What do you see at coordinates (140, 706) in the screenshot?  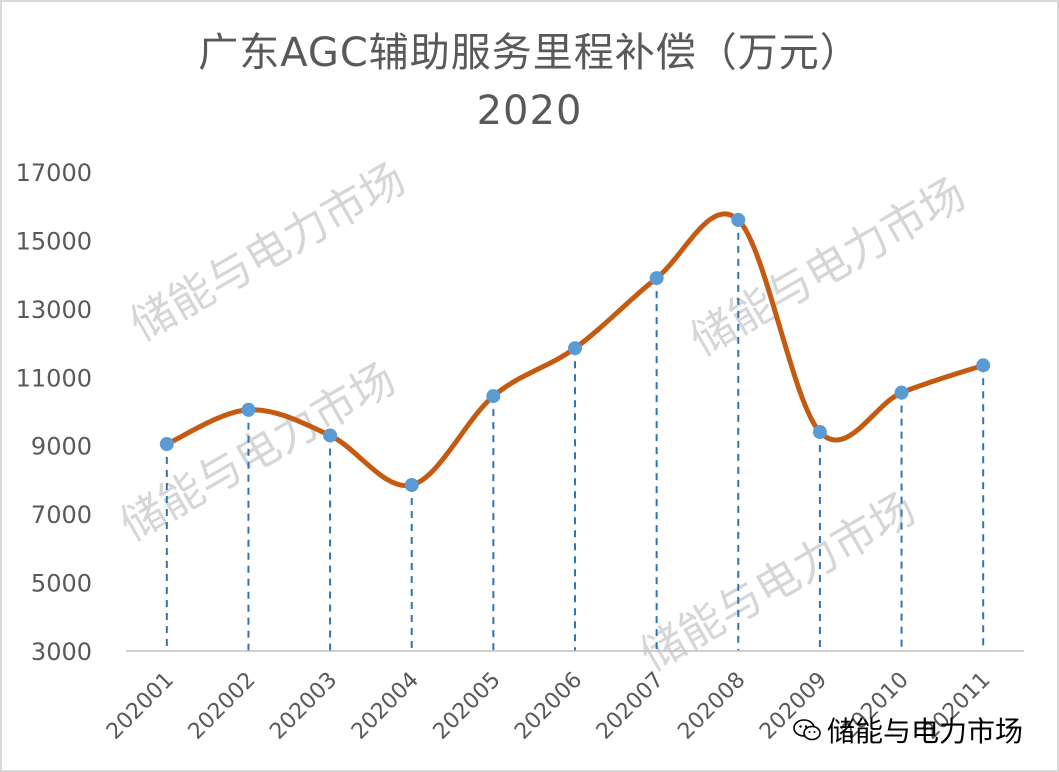 I see `x-tick-label: 202001` at bounding box center [140, 706].